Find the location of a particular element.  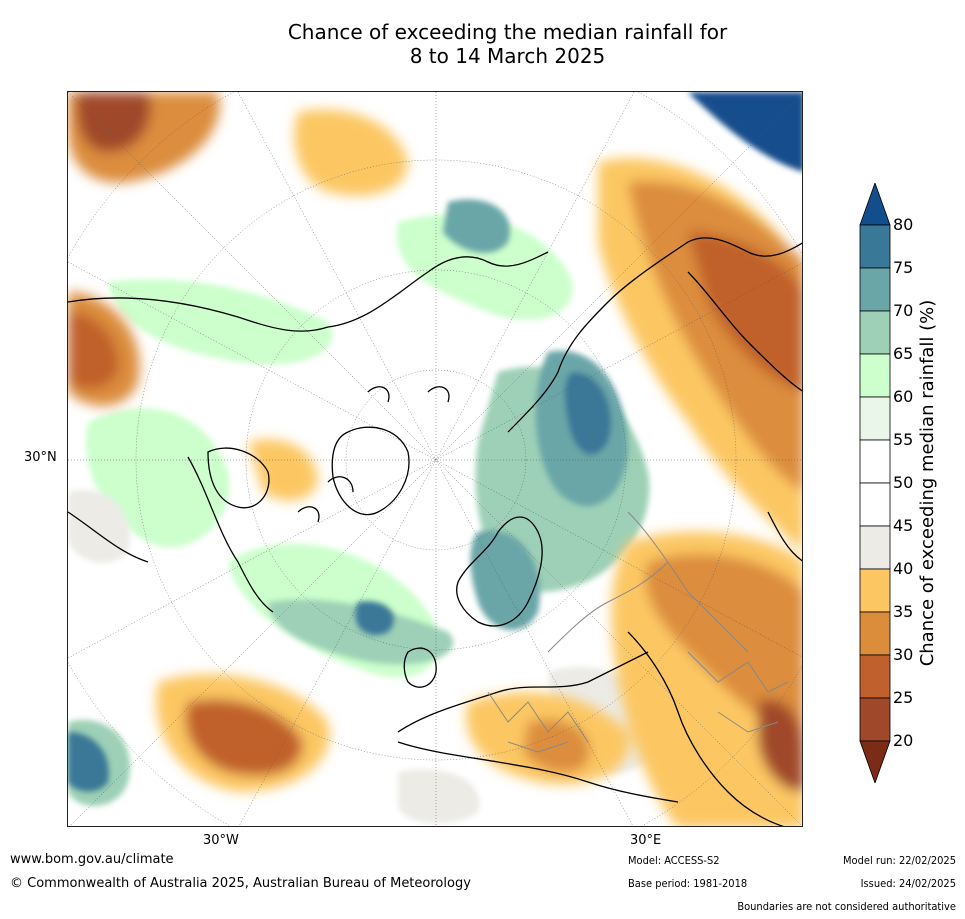

region-brown-north-pacific-west is located at coordinates (113, 122).